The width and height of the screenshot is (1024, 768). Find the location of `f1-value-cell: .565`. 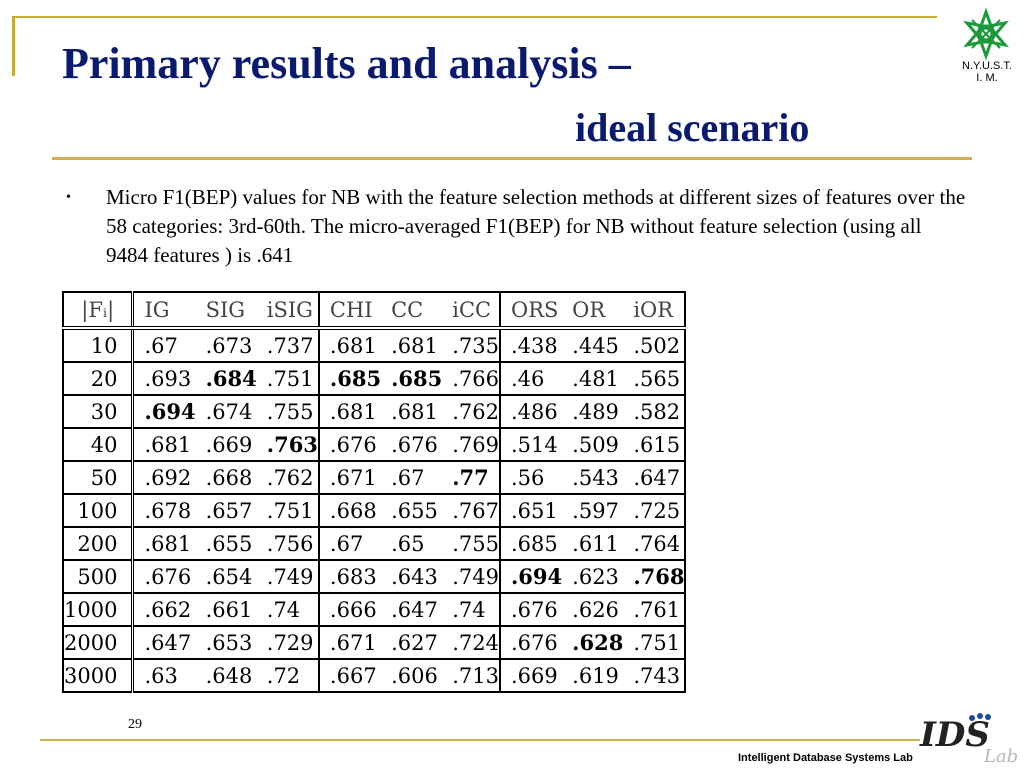

f1-value-cell: .565 is located at coordinates (654, 379).